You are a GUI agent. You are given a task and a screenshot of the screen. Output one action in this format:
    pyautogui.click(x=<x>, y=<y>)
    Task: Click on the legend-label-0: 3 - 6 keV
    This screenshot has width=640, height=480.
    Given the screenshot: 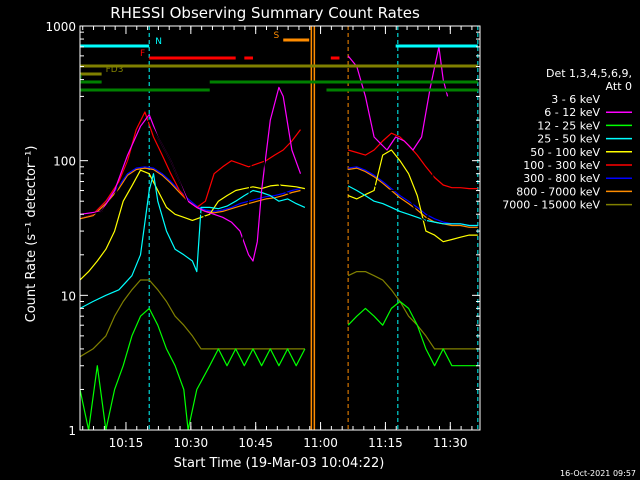 What is the action you would take?
    pyautogui.click(x=575, y=99)
    